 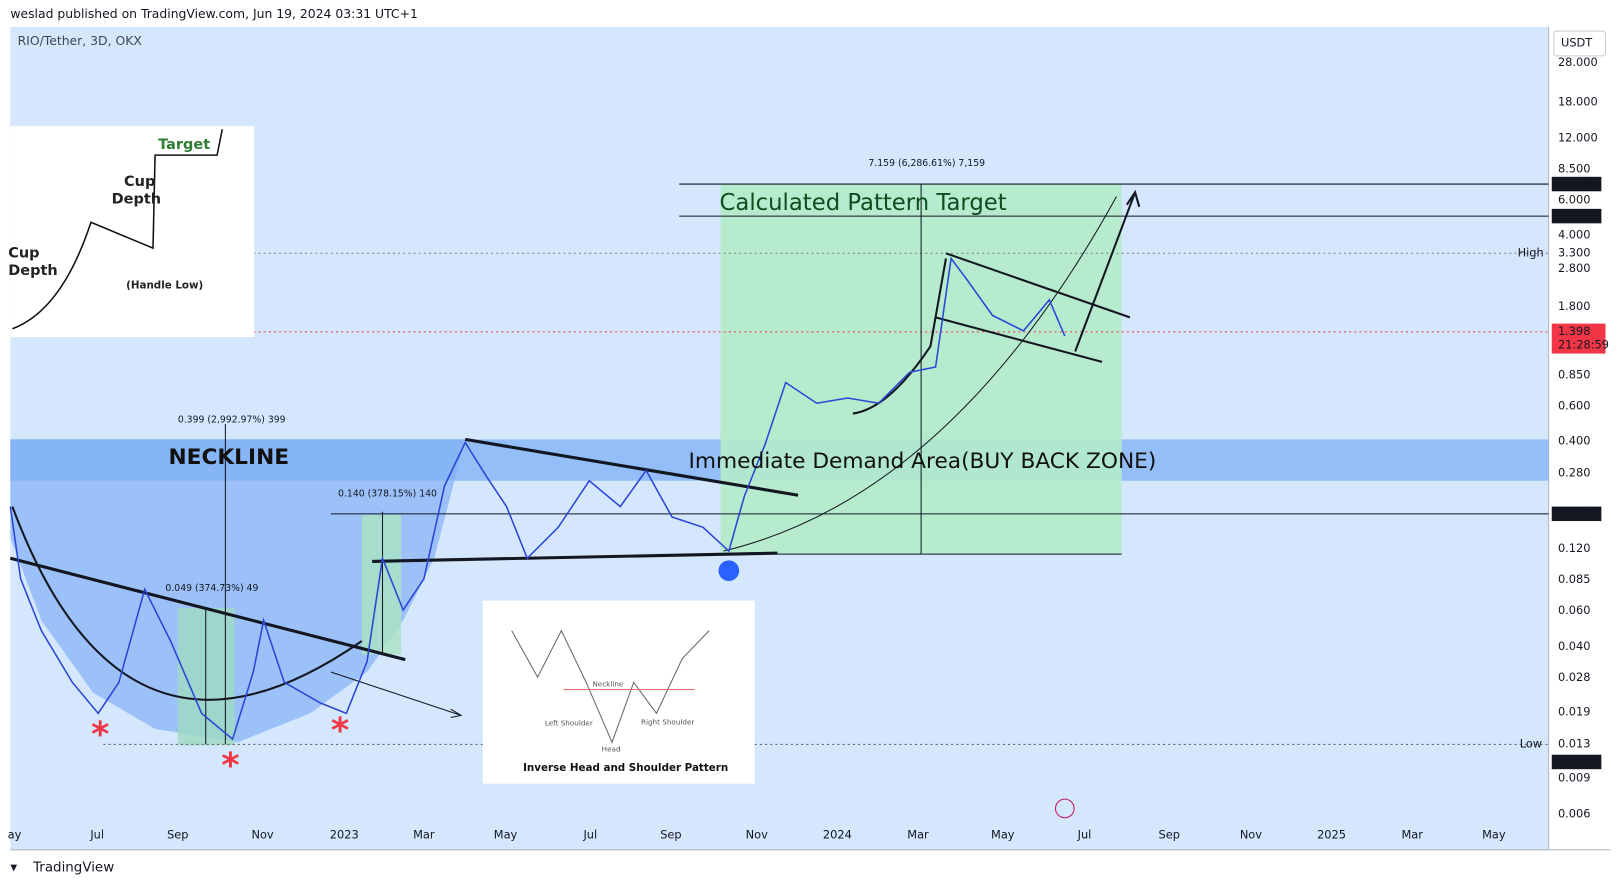 I want to click on price-label: 0.400, so click(x=1574, y=440).